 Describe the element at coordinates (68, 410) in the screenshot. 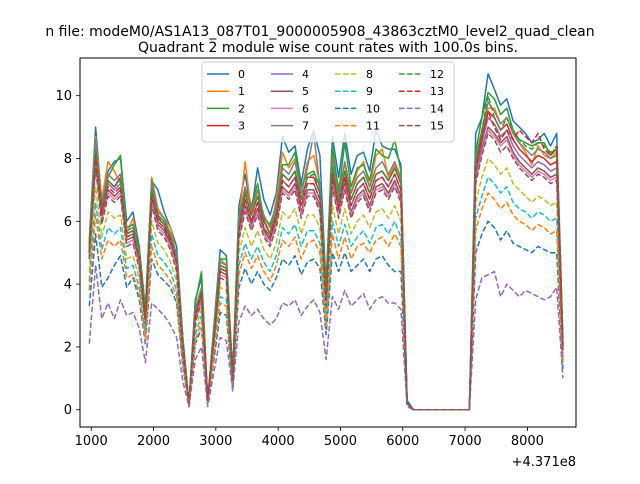

I see `y-tick-label: 0` at that location.